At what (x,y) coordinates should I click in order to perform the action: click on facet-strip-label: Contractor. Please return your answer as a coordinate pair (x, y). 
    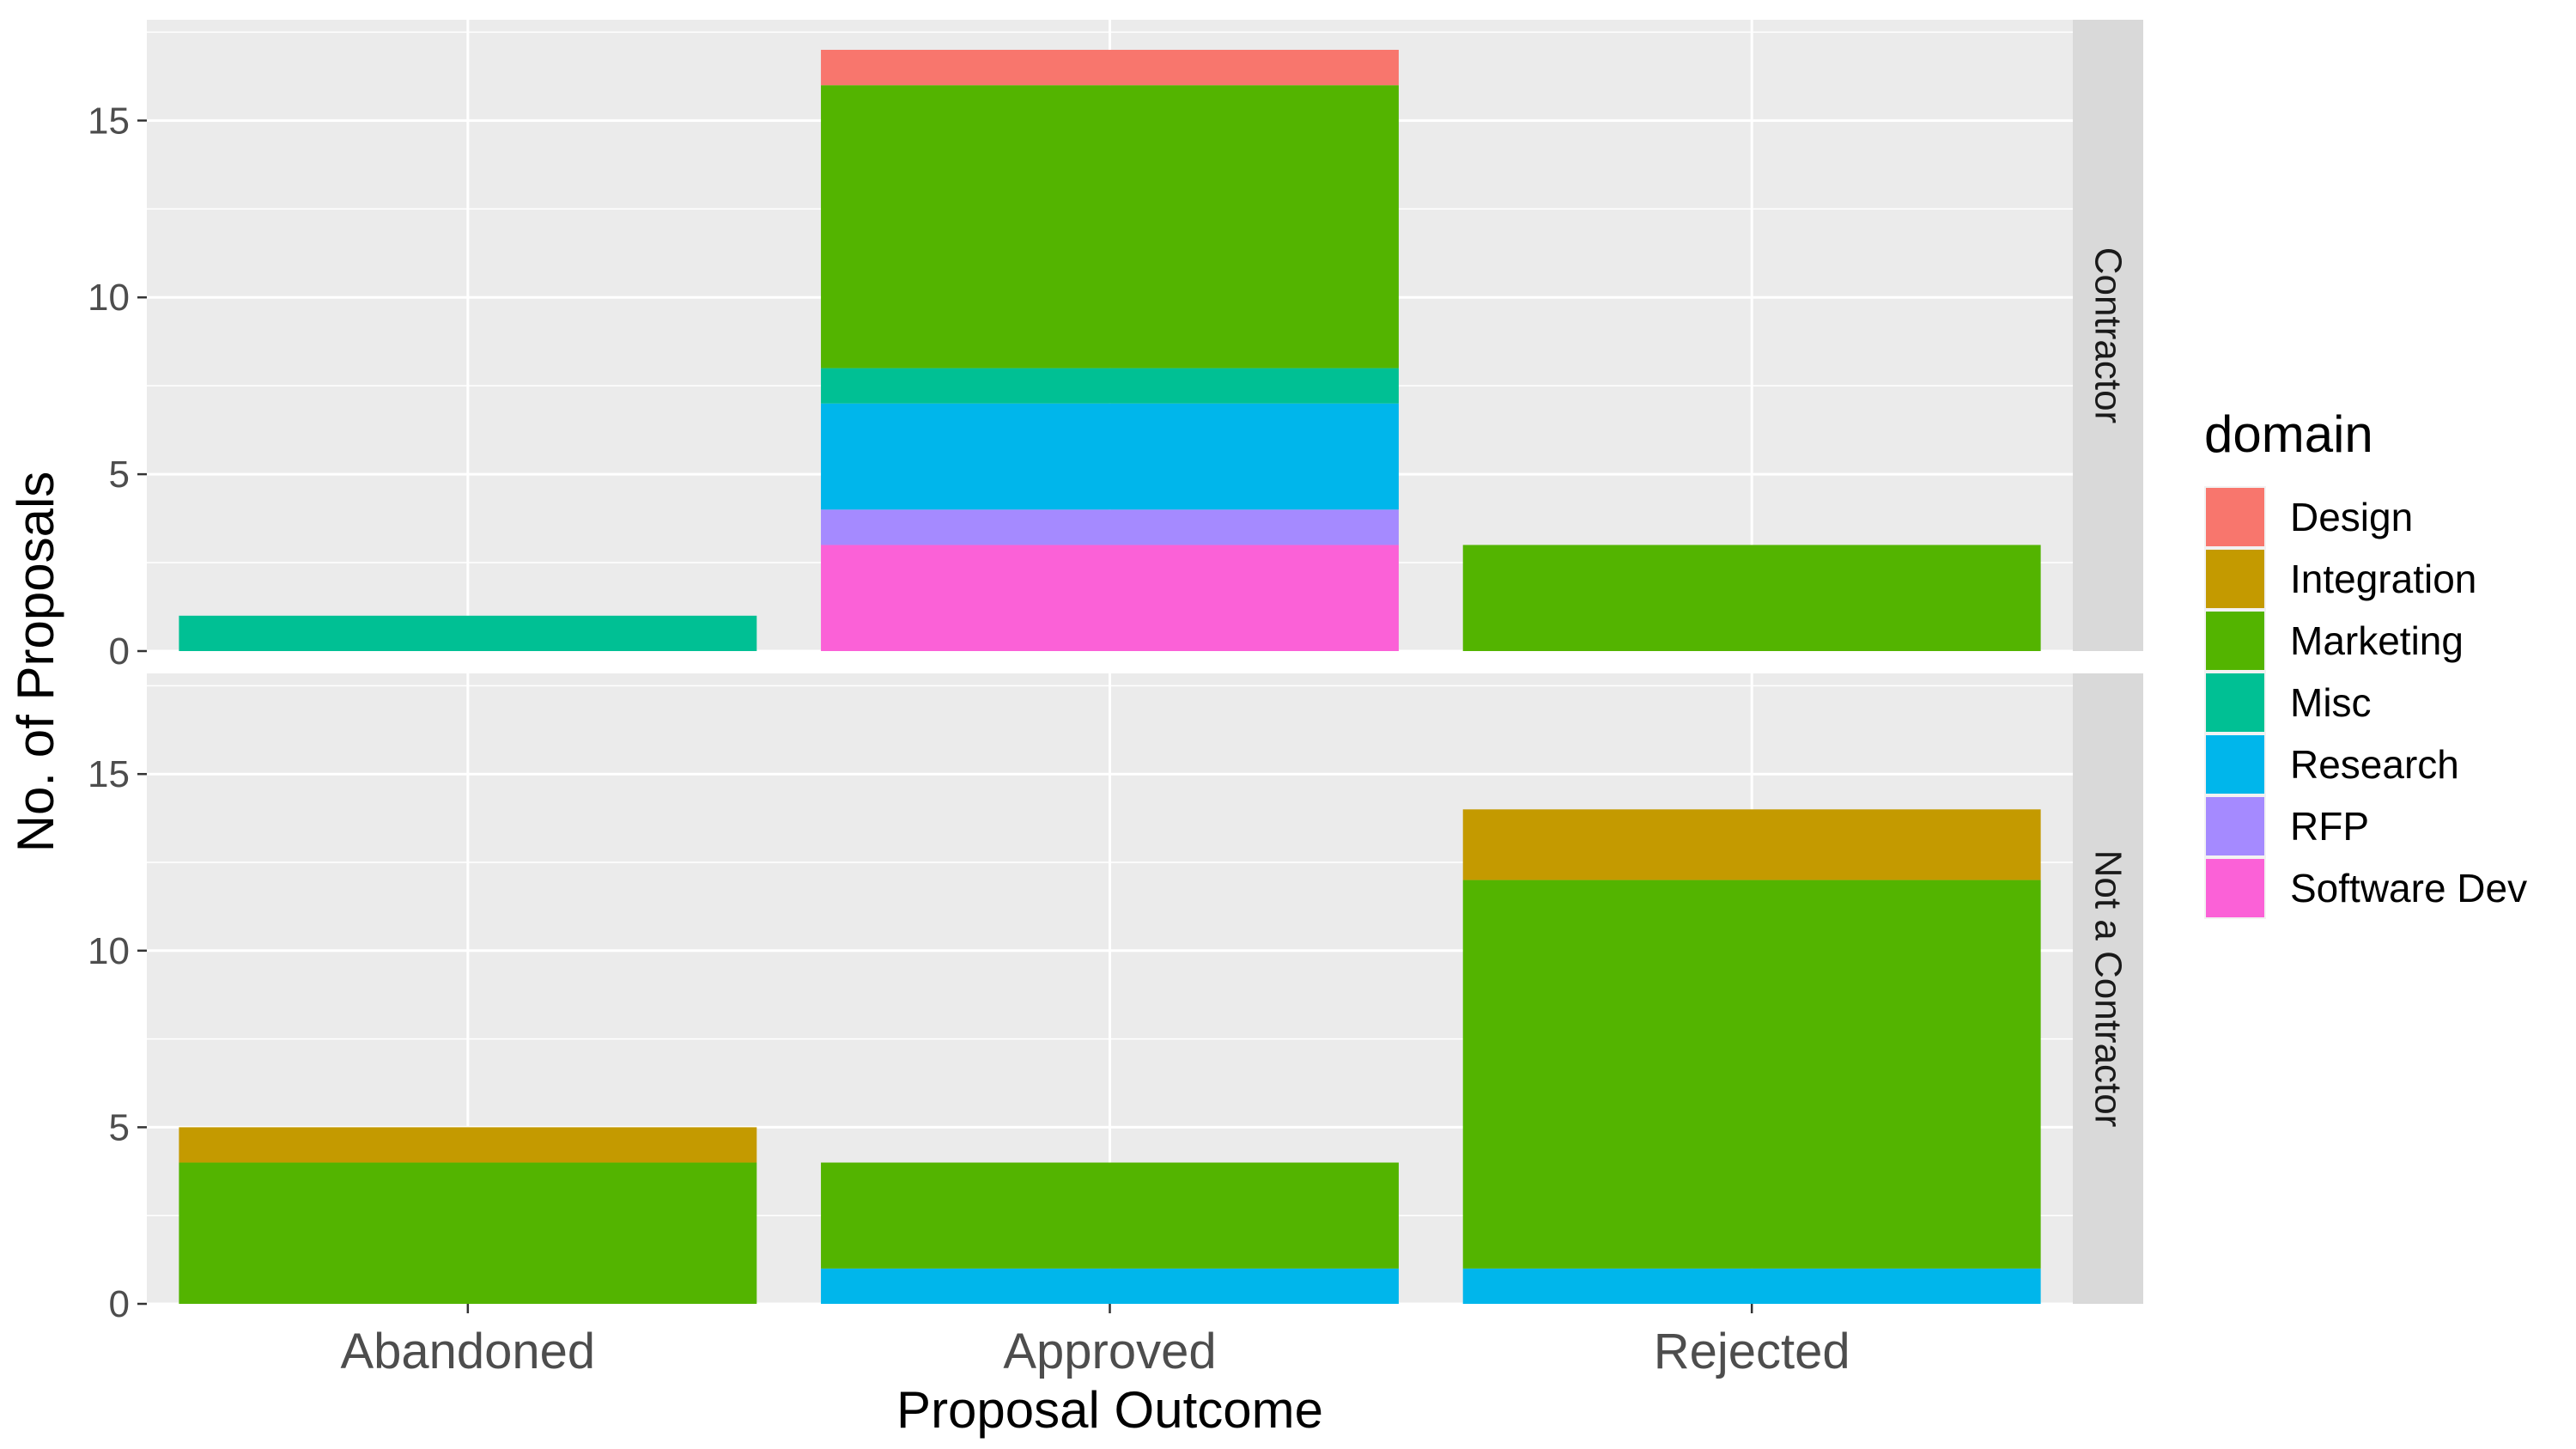
    Looking at the image, I should click on (2108, 335).